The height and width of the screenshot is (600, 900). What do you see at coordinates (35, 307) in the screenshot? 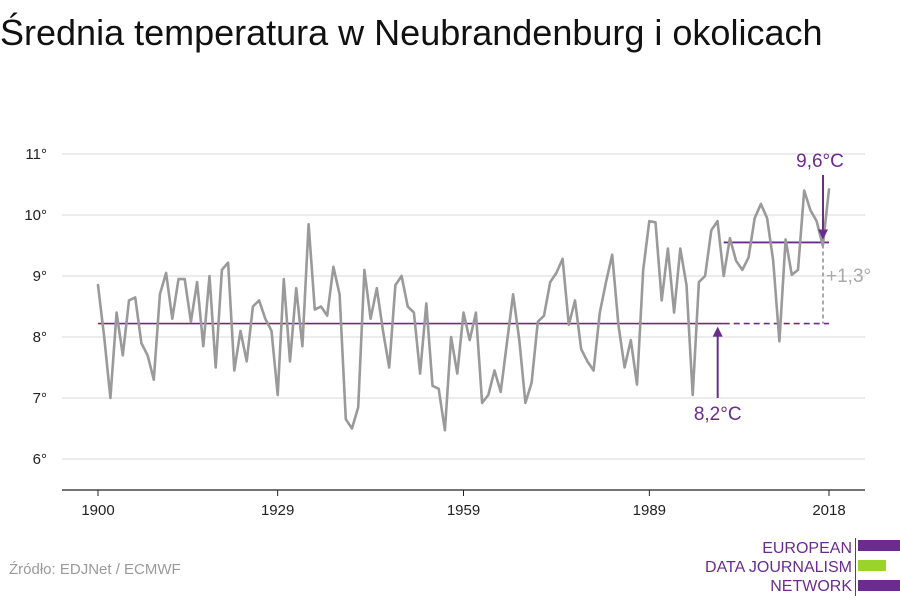
I see `y-axis-ticks: 6° 7° 8° 9° 10° 11°` at bounding box center [35, 307].